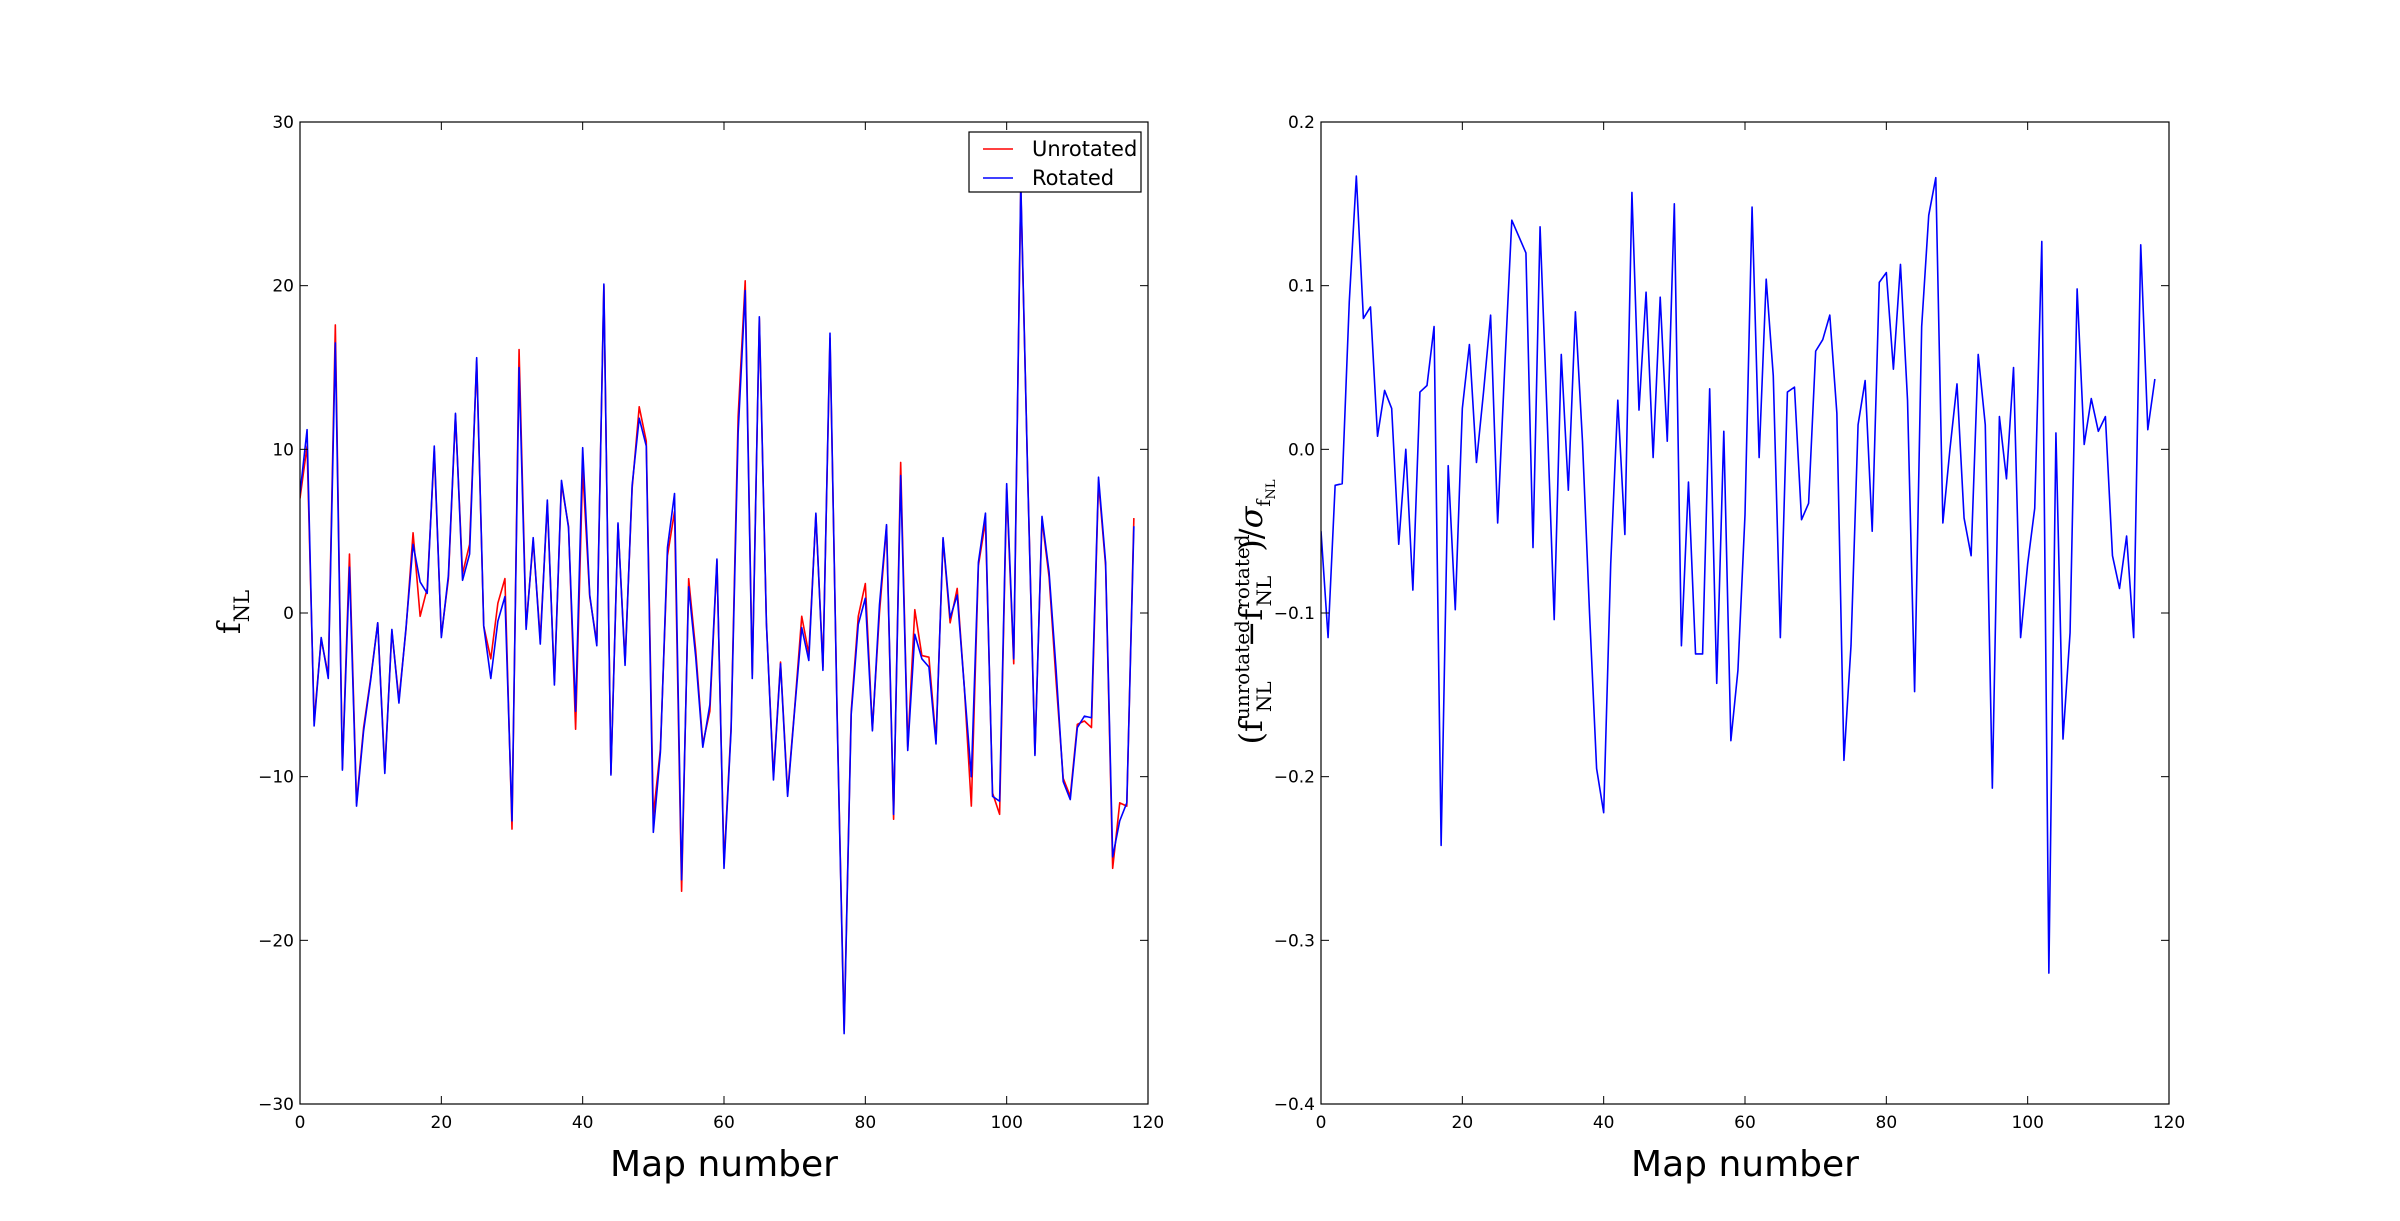 The width and height of the screenshot is (2400, 1221). What do you see at coordinates (1301, 450) in the screenshot?
I see `right-y-tick-label: 0.0` at bounding box center [1301, 450].